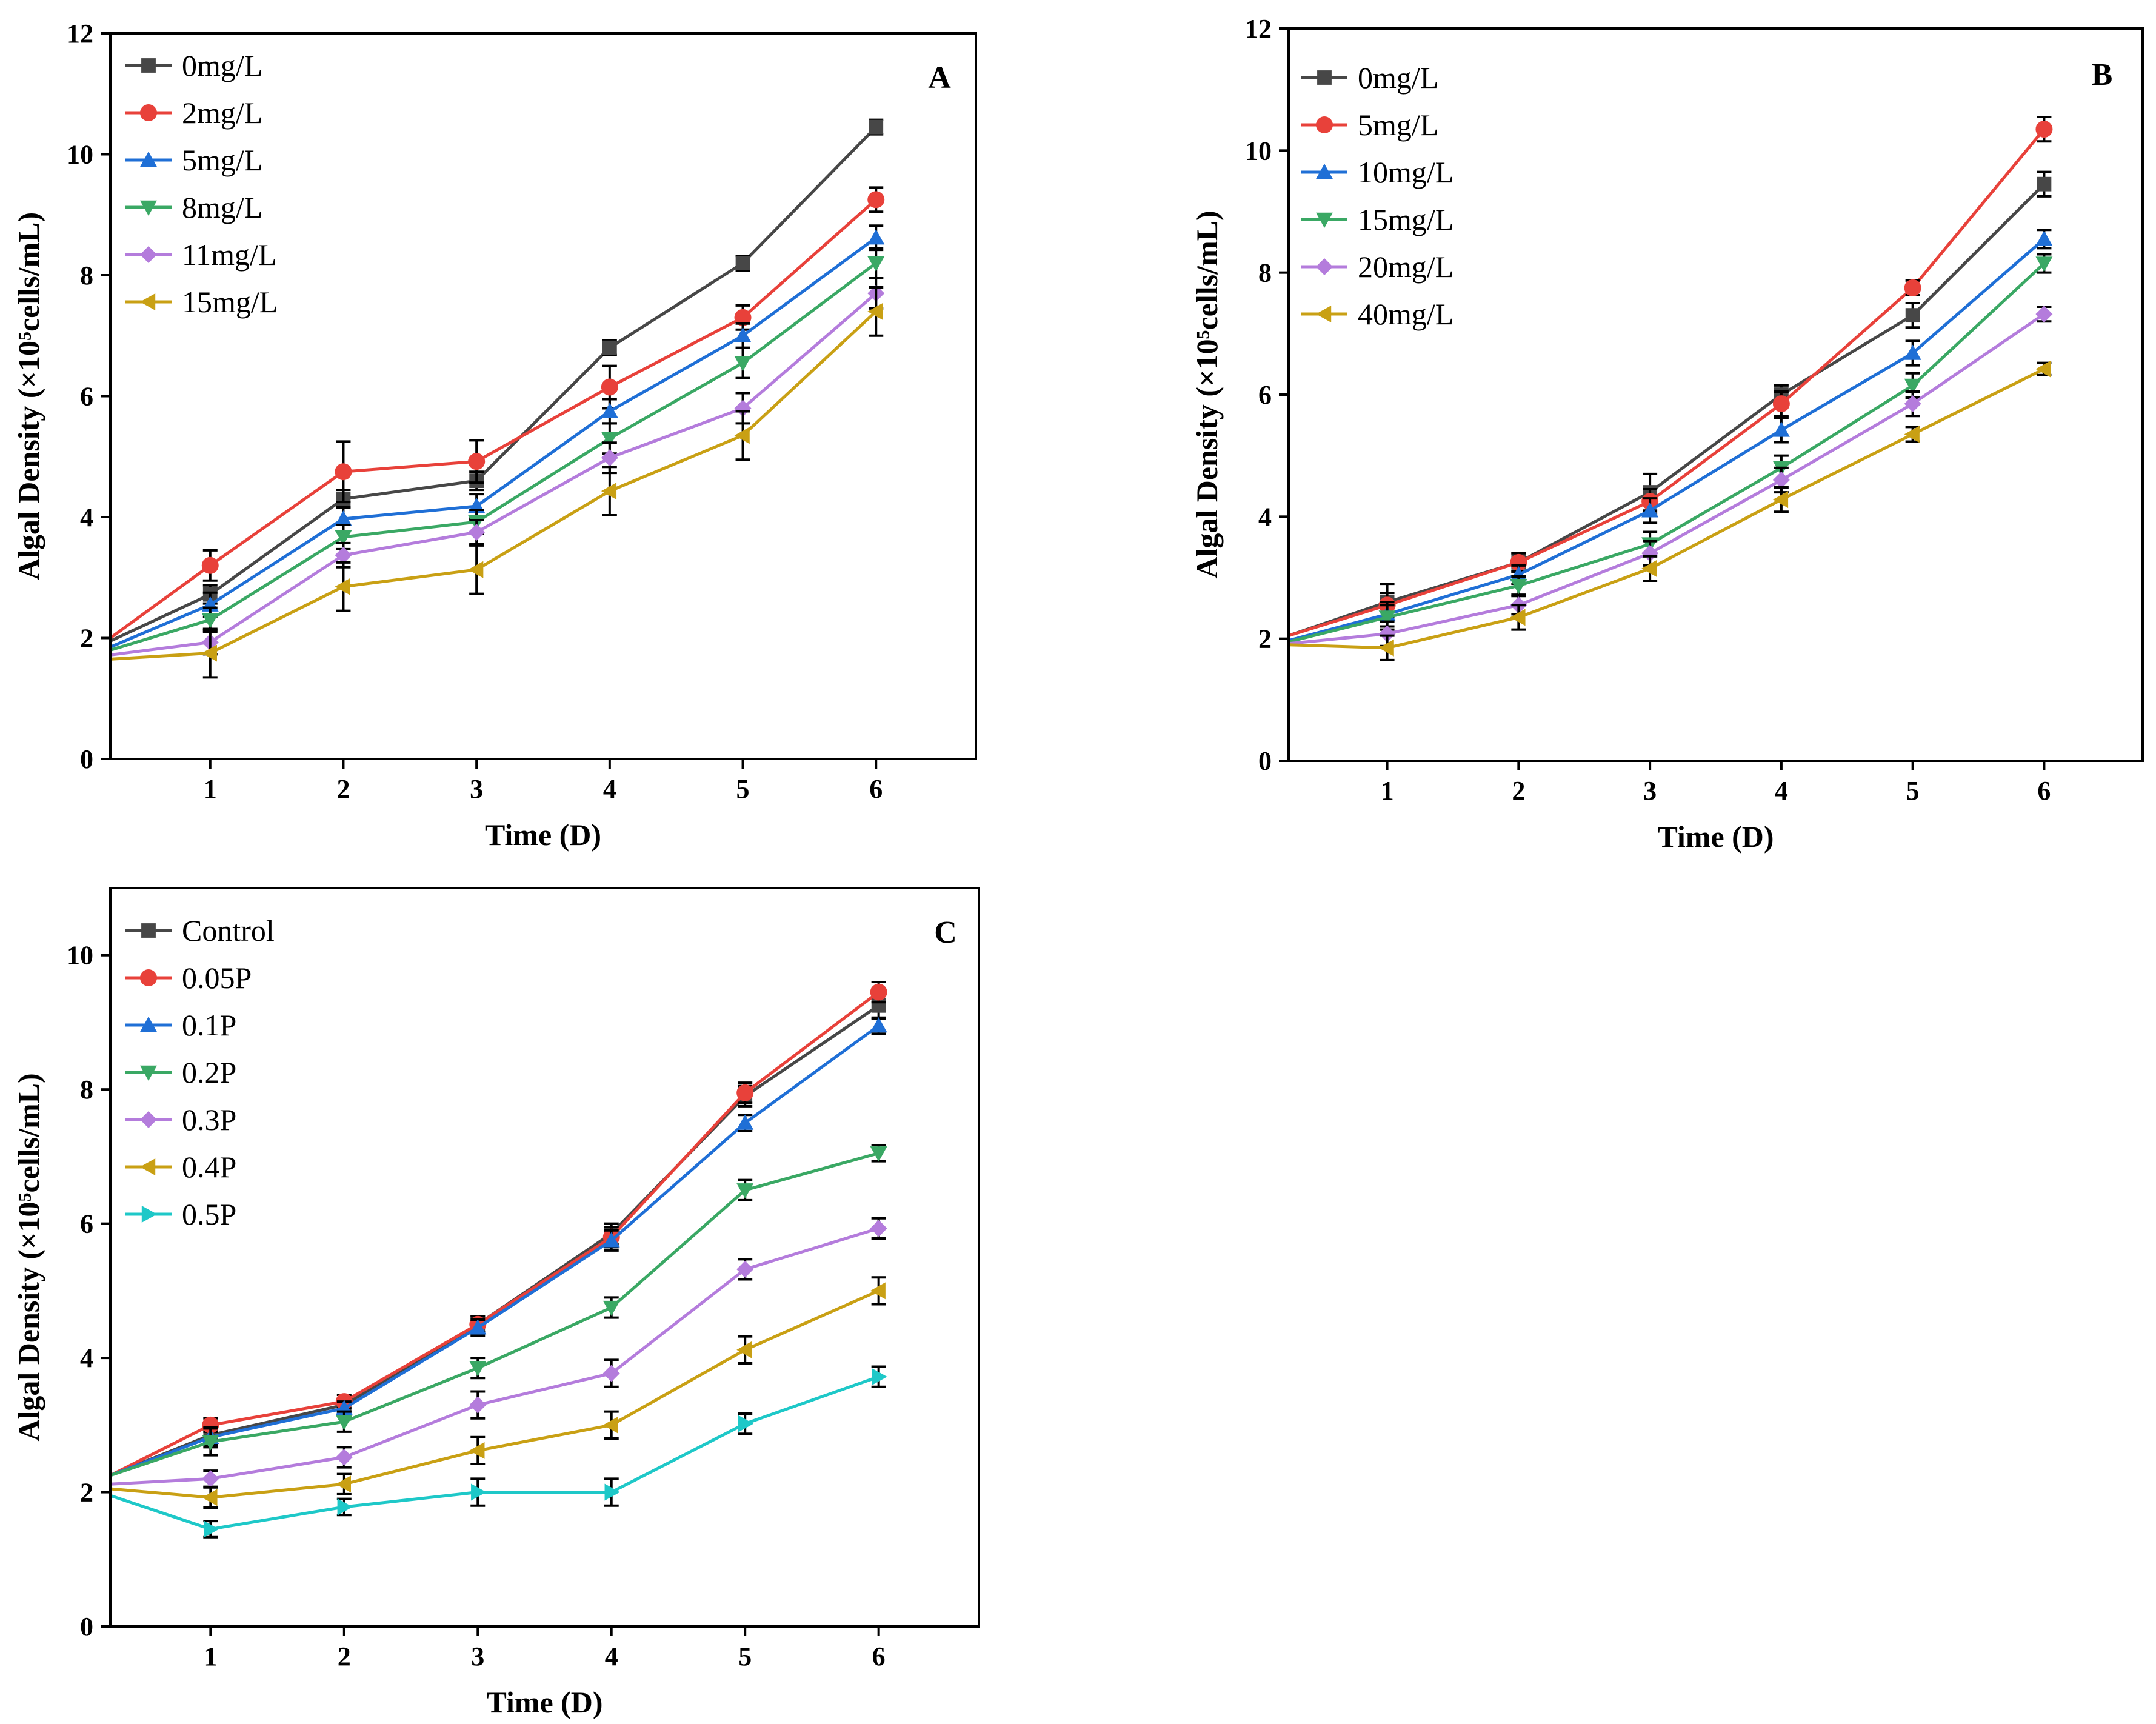 This screenshot has height=1724, width=2156. I want to click on series-0.2P, so click(498, 1310).